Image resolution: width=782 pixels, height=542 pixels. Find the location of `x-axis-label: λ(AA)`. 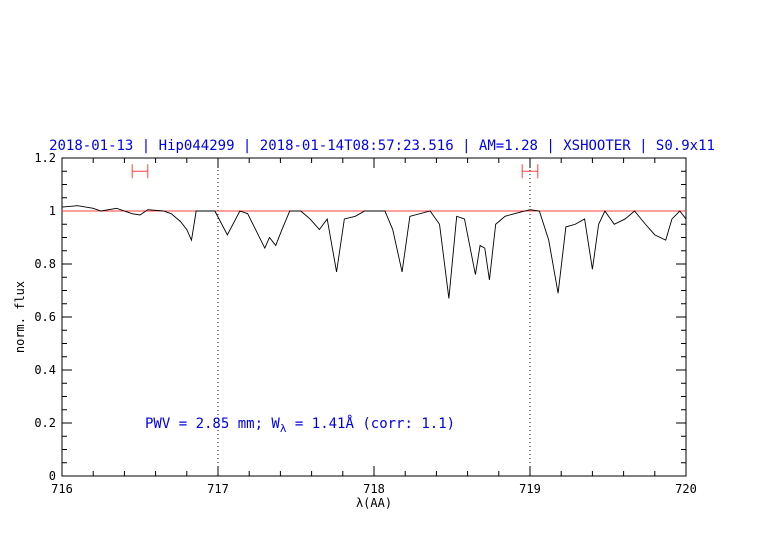

x-axis-label: λ(AA) is located at coordinates (374, 503).